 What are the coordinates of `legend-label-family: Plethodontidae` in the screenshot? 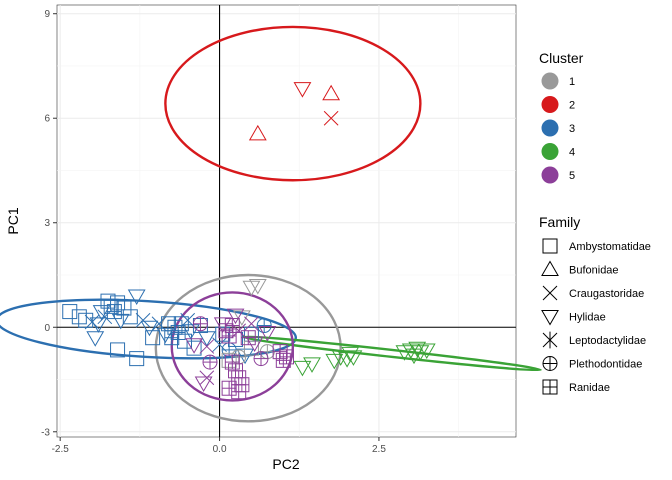 It's located at (605, 365).